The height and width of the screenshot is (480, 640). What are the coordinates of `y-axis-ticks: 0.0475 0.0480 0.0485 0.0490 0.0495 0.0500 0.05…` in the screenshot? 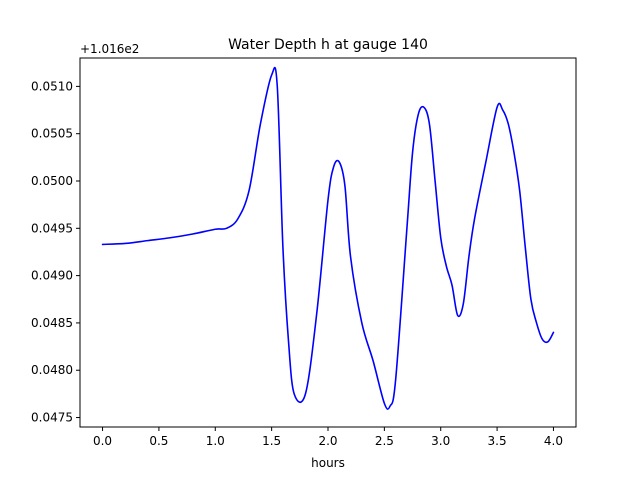 It's located at (55, 252).